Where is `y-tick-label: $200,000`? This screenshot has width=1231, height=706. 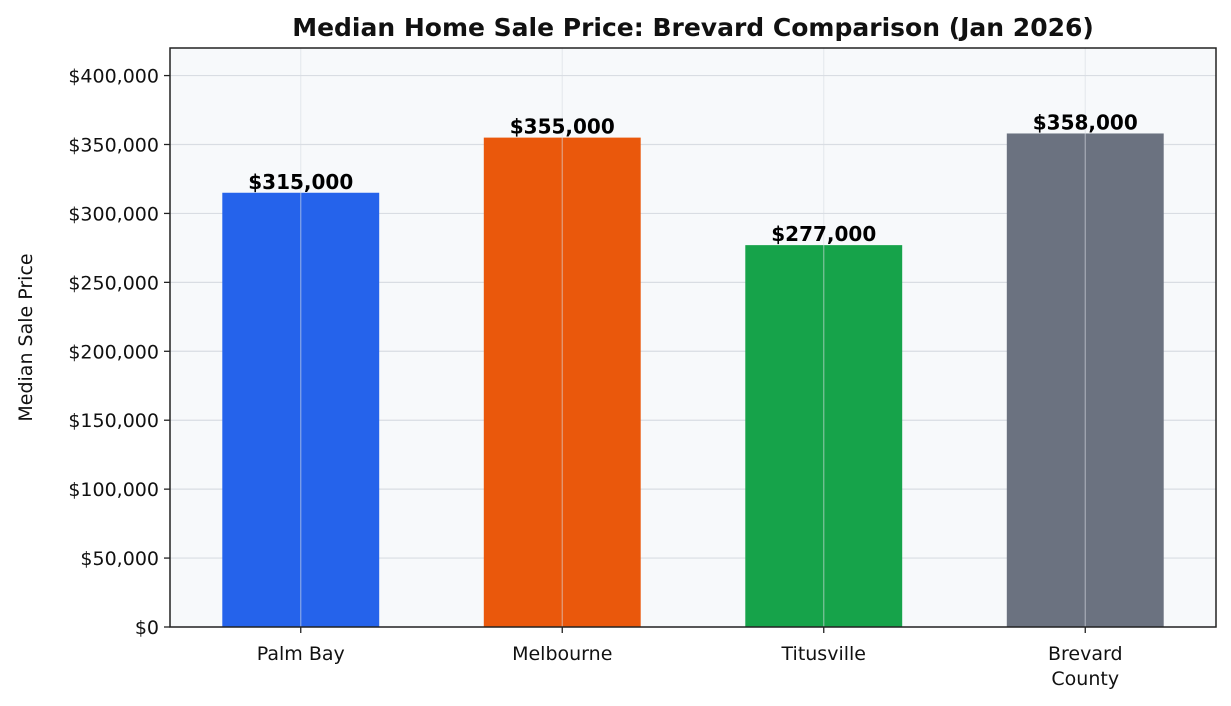 y-tick-label: $200,000 is located at coordinates (113, 352).